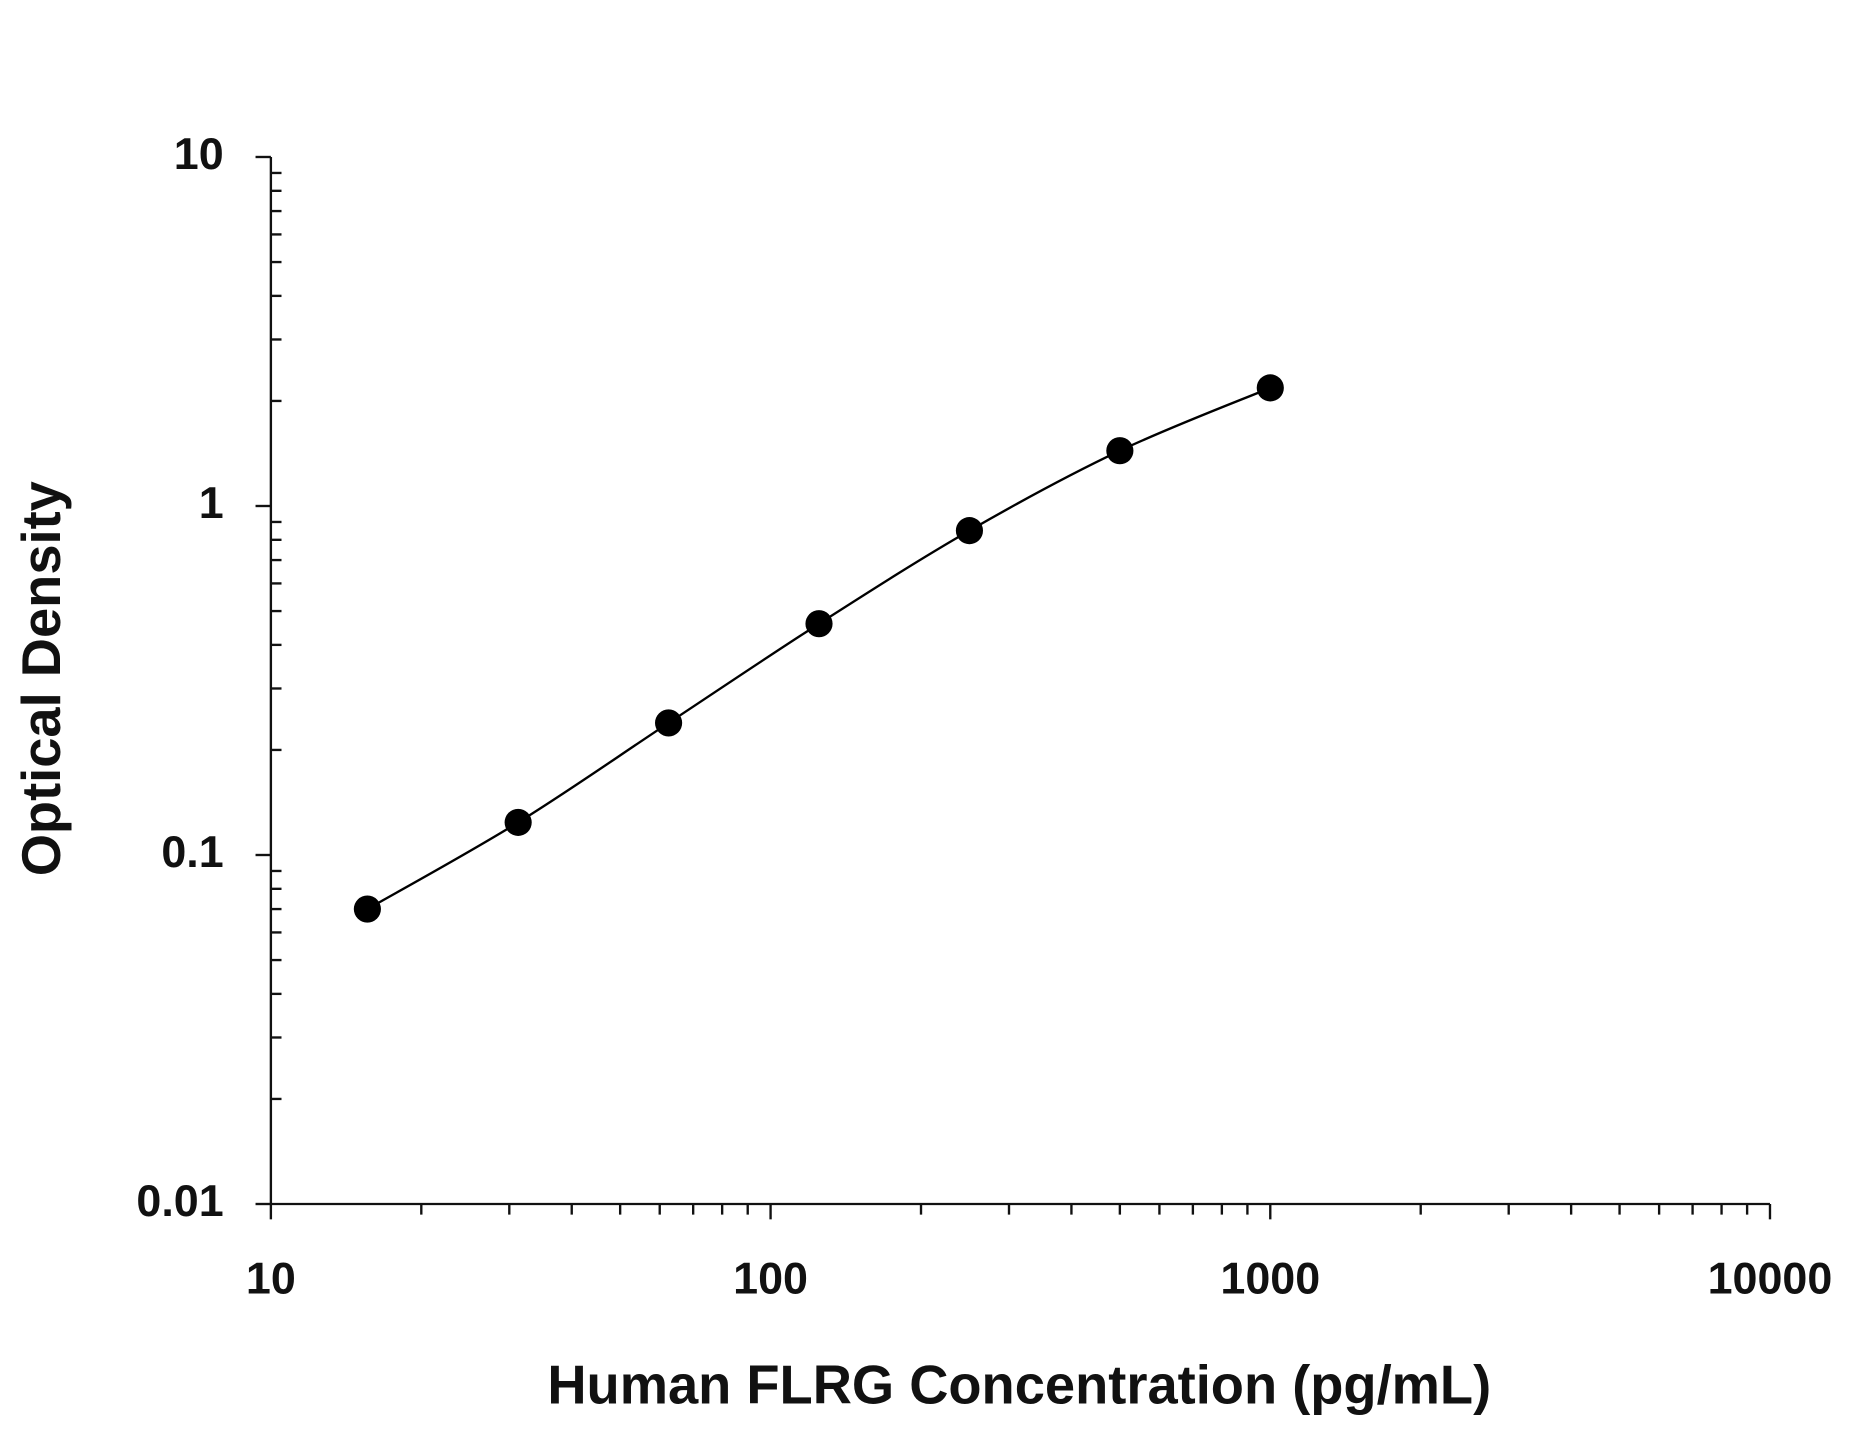 The height and width of the screenshot is (1433, 1852). What do you see at coordinates (271, 1278) in the screenshot?
I see `x-tick-label: 10` at bounding box center [271, 1278].